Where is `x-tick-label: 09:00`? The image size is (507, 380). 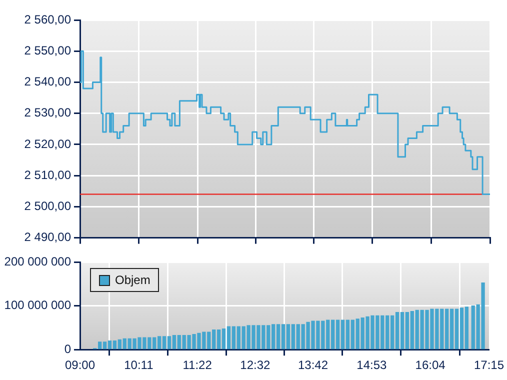
x-tick-label: 09:00 is located at coordinates (80, 365).